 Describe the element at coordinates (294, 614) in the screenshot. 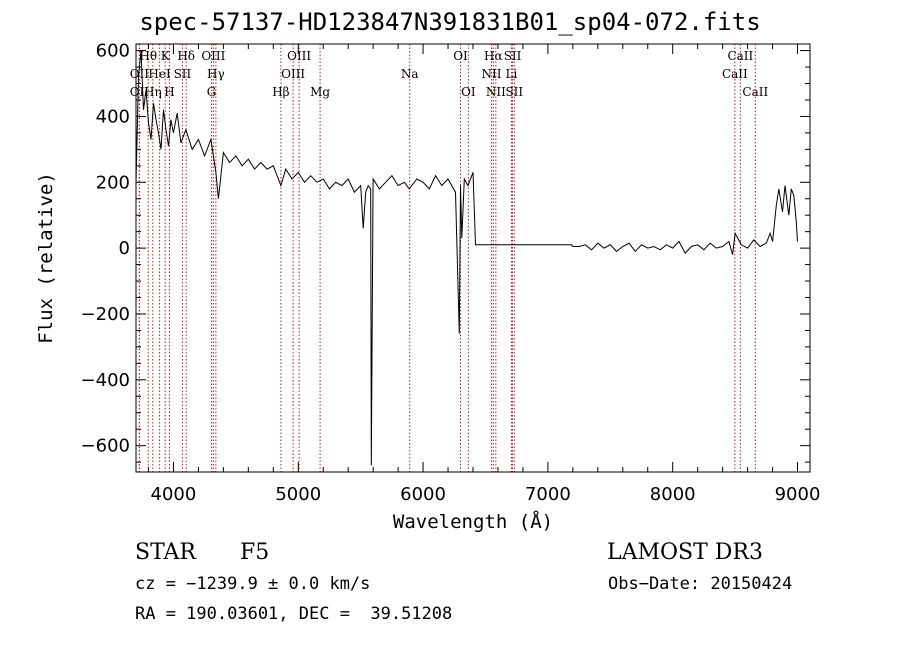

I see `coordinates: RA = 190.03601, DEC = 39.51208` at that location.